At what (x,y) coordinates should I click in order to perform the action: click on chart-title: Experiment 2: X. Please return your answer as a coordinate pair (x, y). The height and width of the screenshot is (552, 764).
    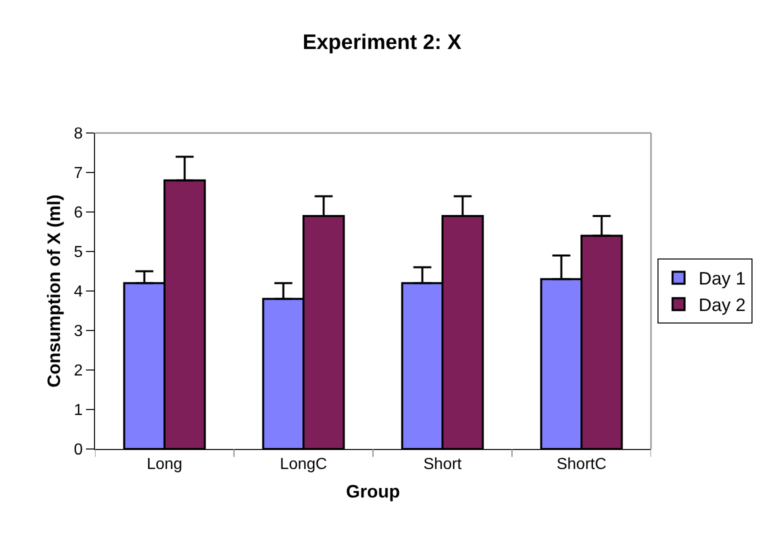
    Looking at the image, I should click on (382, 42).